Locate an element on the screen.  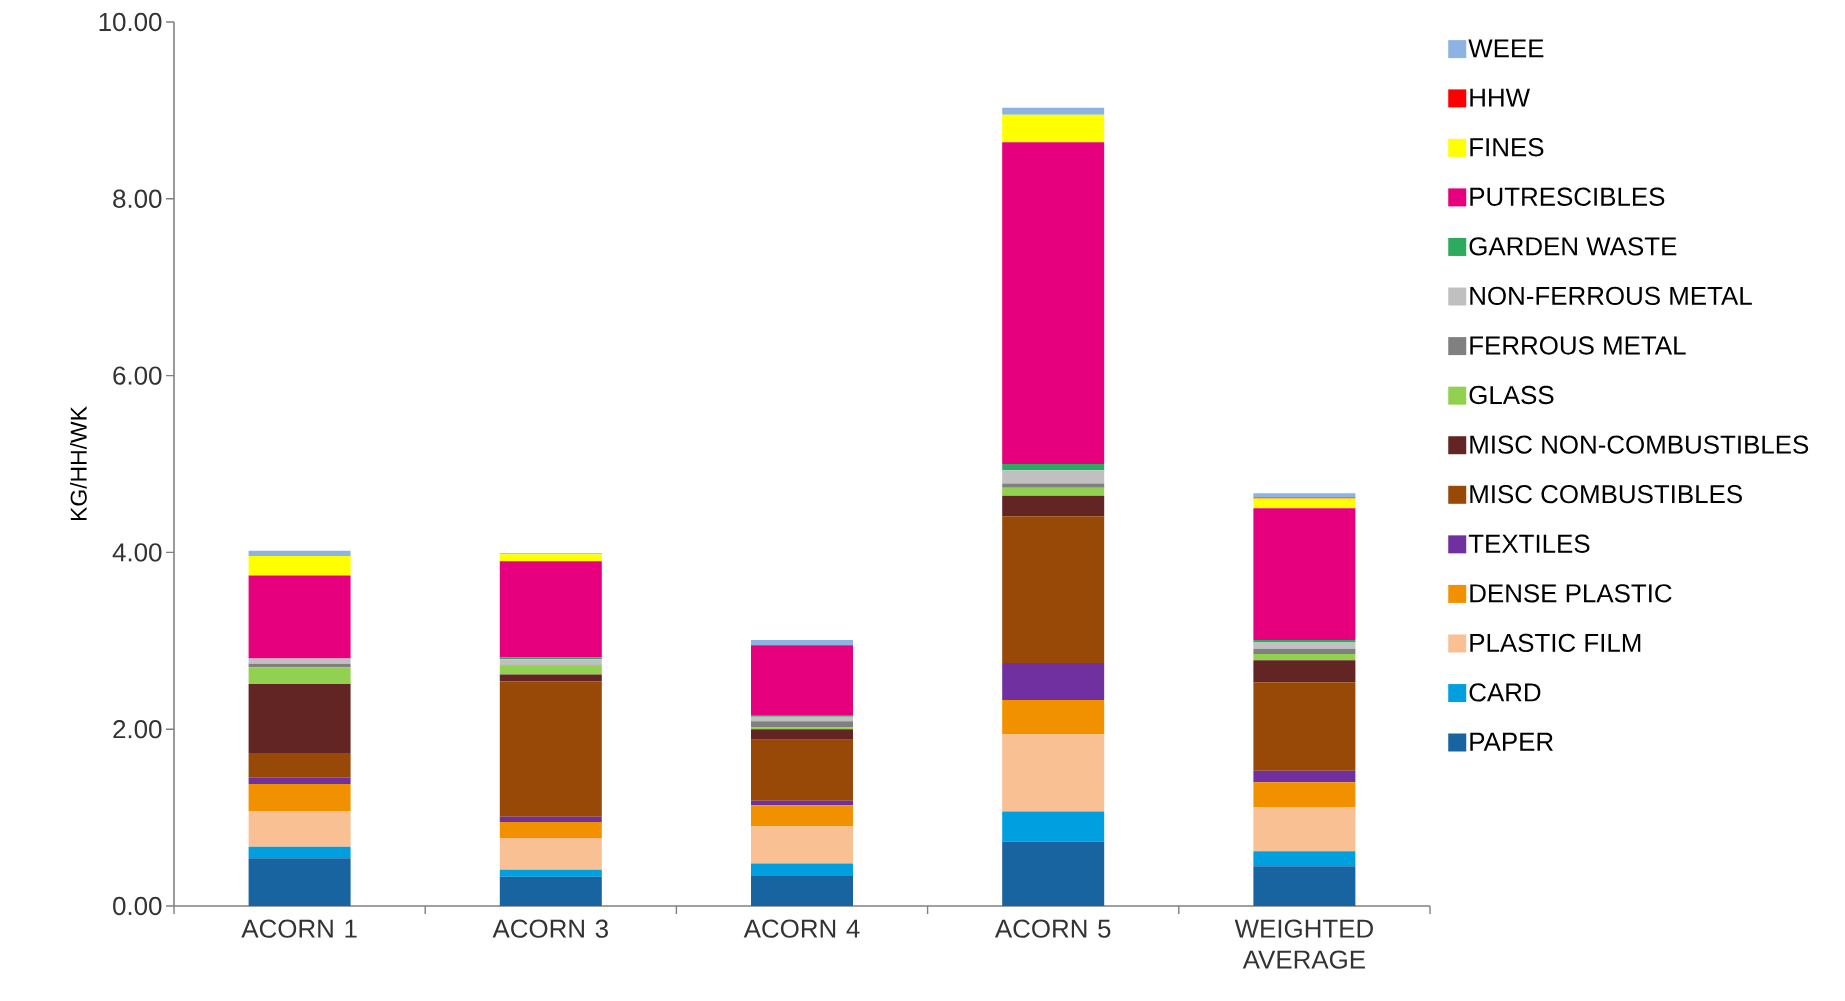
legend-label: FERROUS METAL is located at coordinates (1578, 345).